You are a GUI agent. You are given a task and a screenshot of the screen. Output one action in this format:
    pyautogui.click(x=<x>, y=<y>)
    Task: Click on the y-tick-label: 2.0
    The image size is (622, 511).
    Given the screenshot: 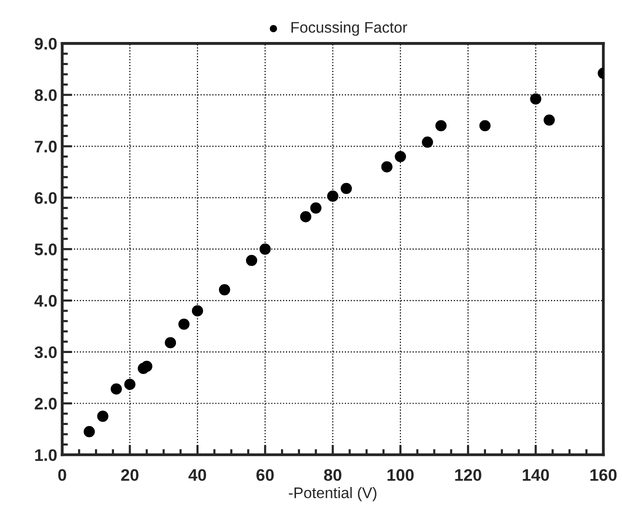 What is the action you would take?
    pyautogui.click(x=45, y=404)
    